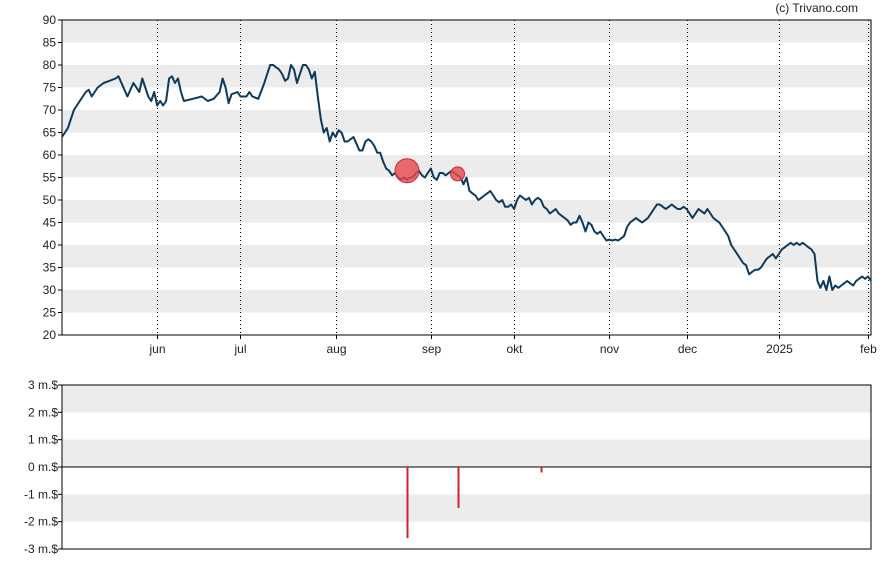  I want to click on y-tick-label: -1 m.$, so click(41, 494).